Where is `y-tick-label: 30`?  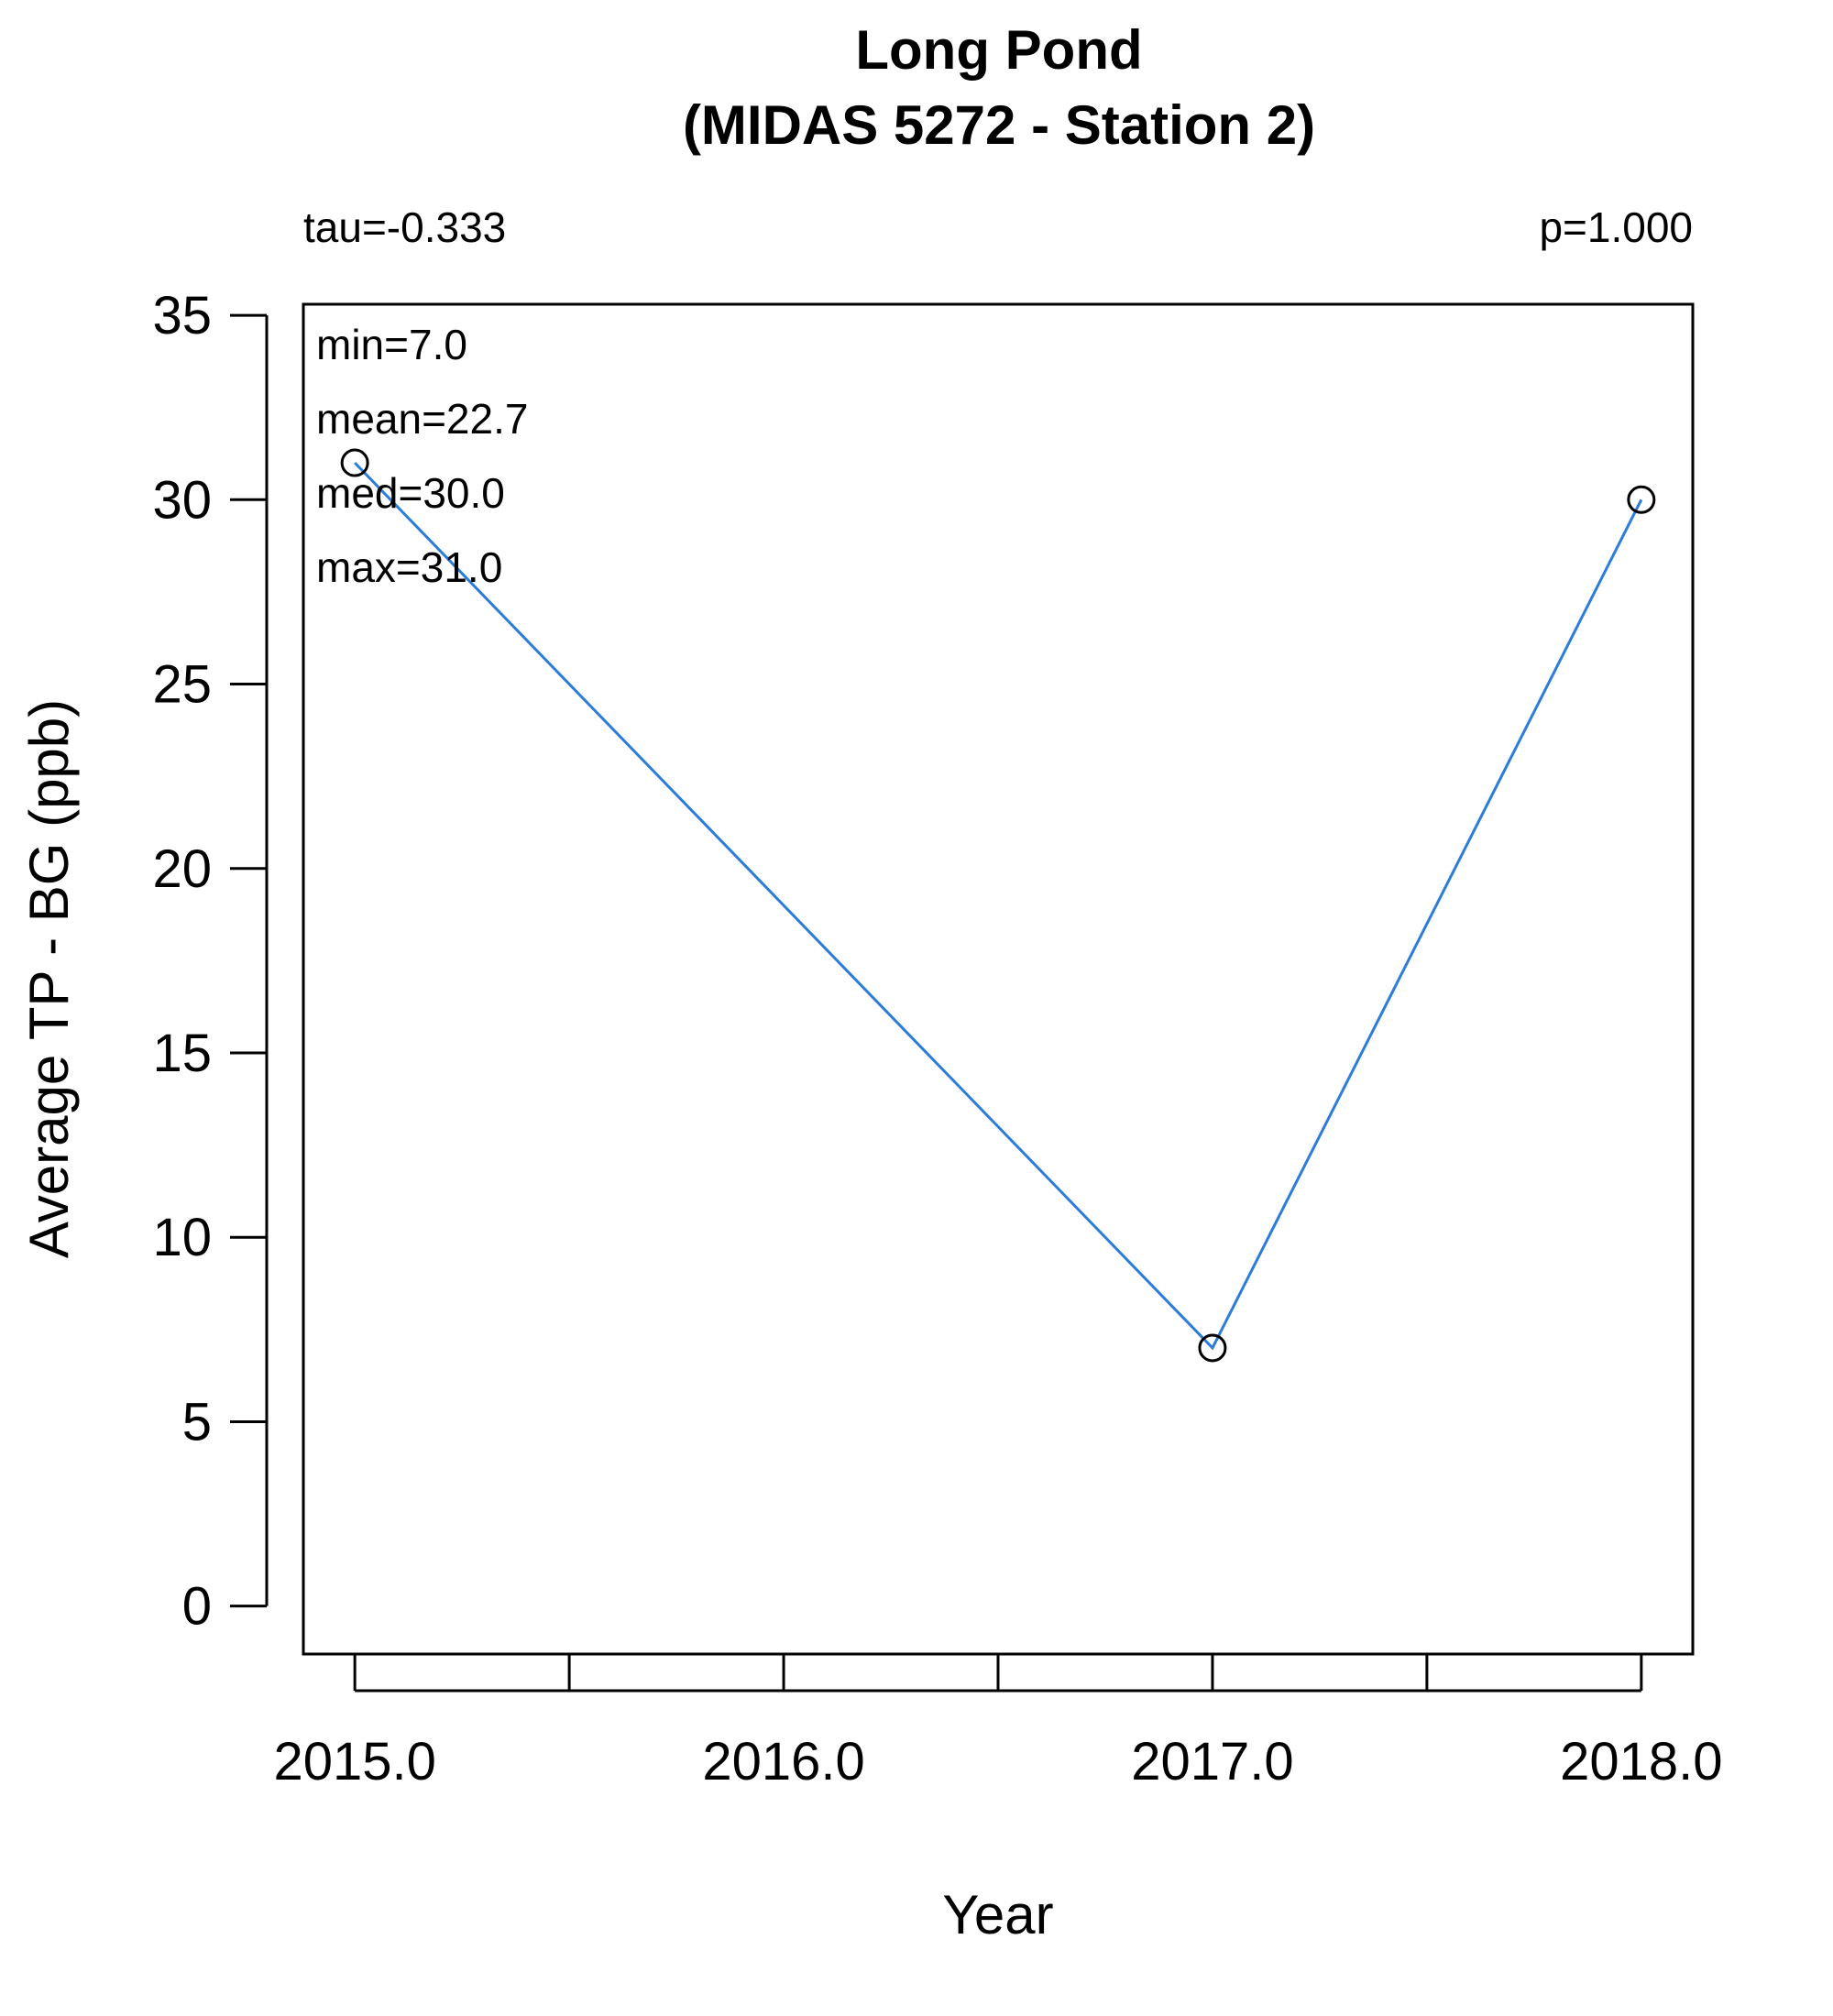
y-tick-label: 30 is located at coordinates (182, 500).